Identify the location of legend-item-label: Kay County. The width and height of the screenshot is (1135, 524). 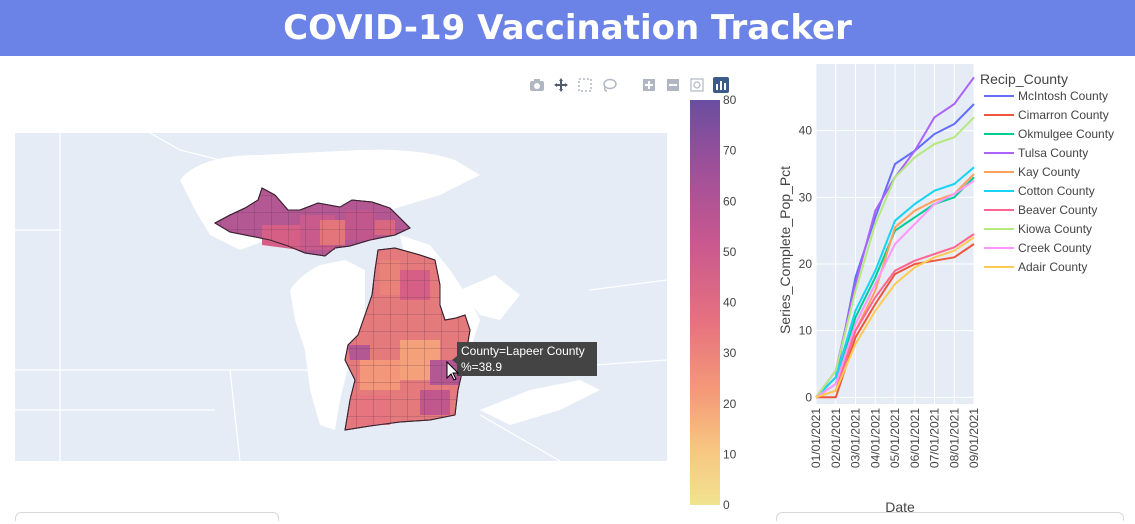
(1049, 172).